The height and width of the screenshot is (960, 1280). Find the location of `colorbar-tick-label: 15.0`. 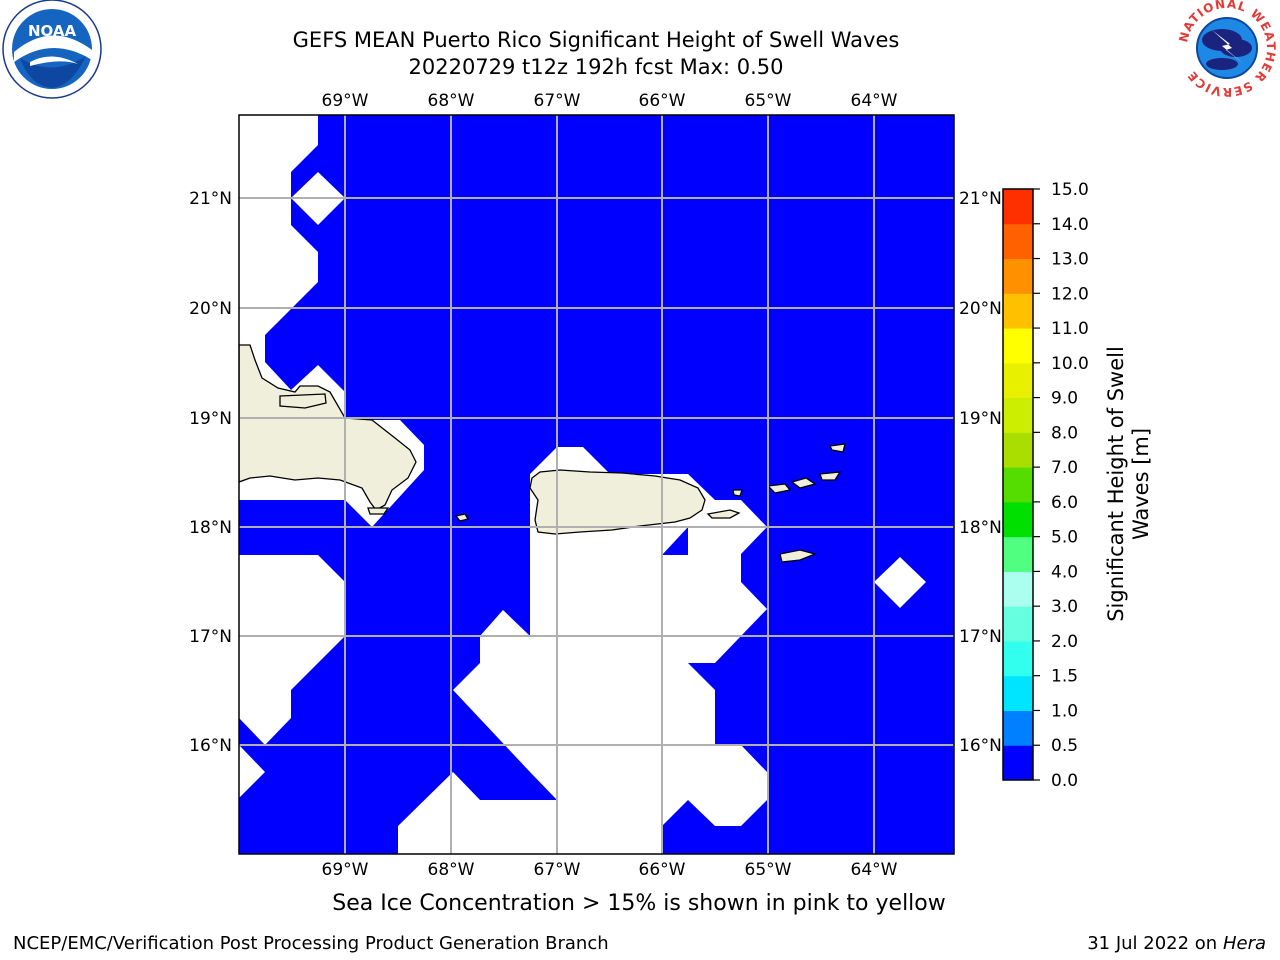

colorbar-tick-label: 15.0 is located at coordinates (1070, 190).